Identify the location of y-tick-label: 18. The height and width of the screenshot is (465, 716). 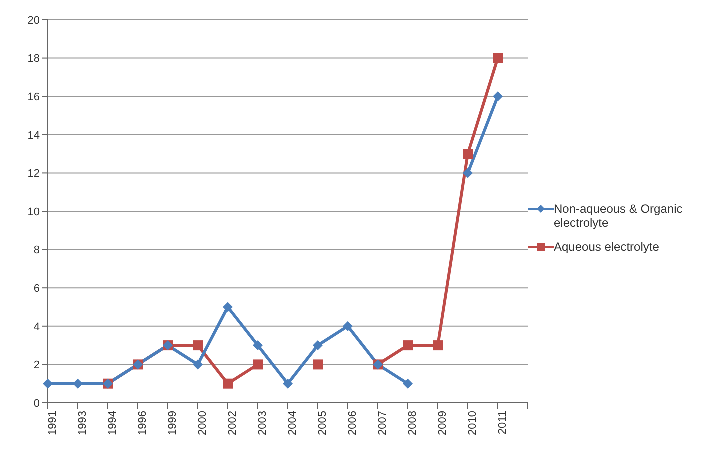
(34, 59).